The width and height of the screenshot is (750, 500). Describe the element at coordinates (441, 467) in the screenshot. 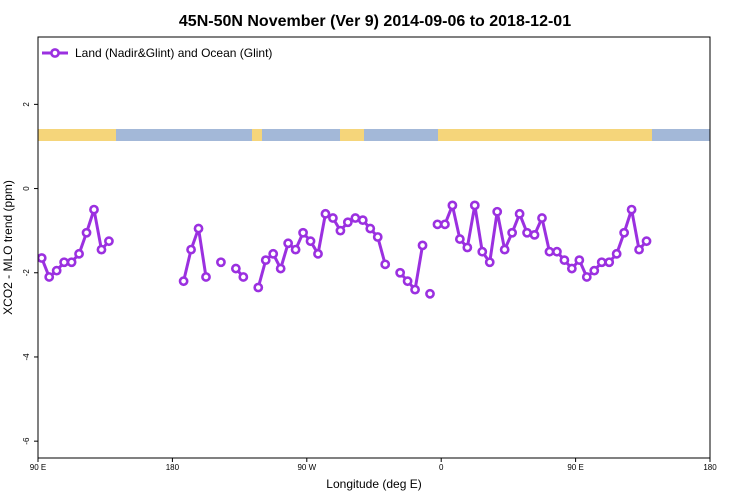

I see `x-tick-label: 0` at that location.